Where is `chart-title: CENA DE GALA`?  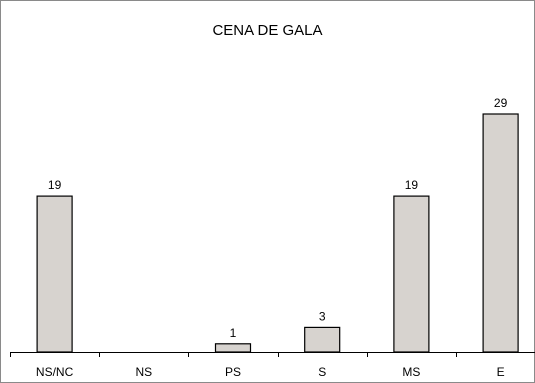 chart-title: CENA DE GALA is located at coordinates (267, 30).